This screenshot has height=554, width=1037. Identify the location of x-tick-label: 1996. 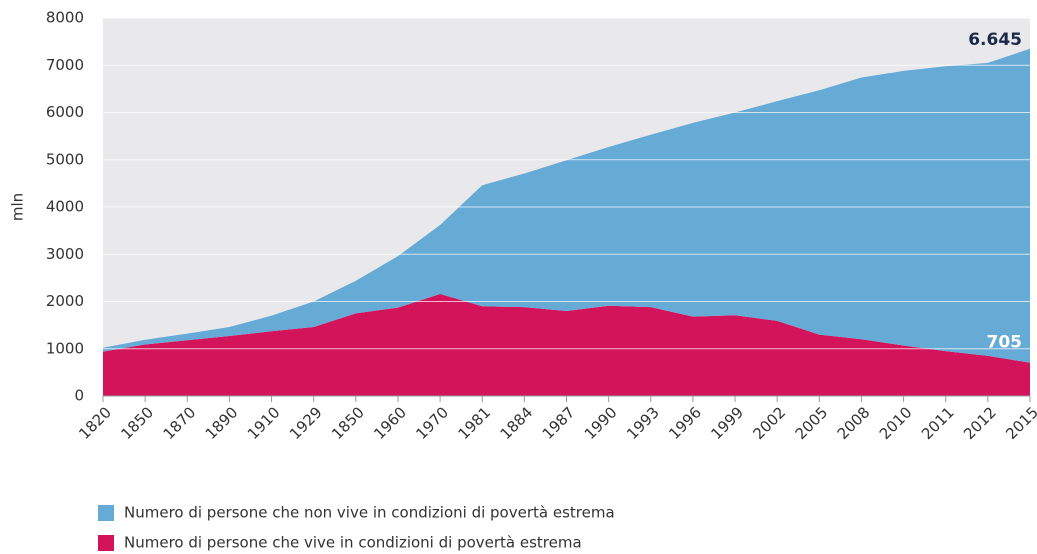
(685, 423).